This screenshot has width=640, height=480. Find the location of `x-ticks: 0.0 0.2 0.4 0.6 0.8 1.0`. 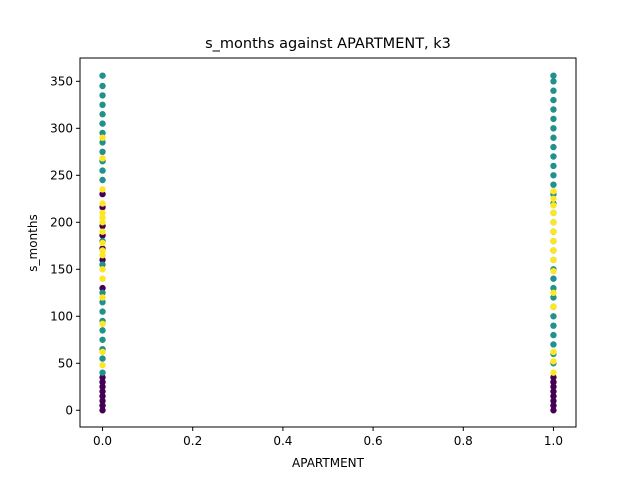

x-ticks: 0.0 0.2 0.4 0.6 0.8 1.0 is located at coordinates (328, 437).